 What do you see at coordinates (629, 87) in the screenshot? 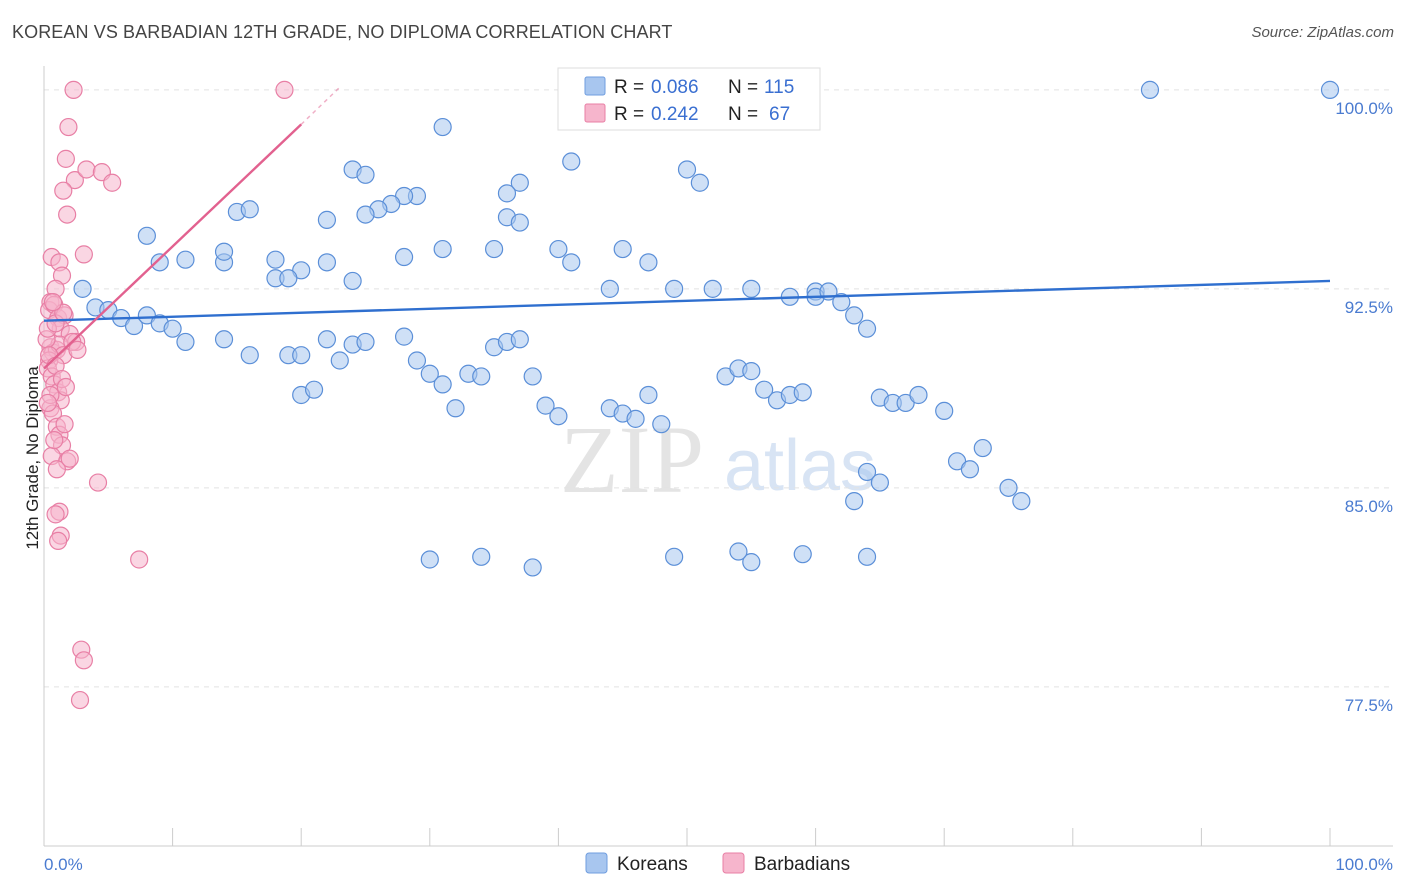
I see `legend-r-label-koreans: R =` at bounding box center [629, 87].